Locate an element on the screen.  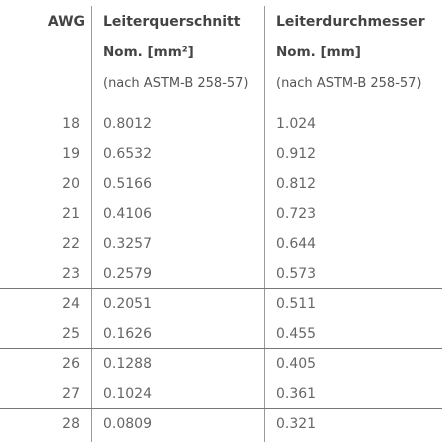
cell: 0.511 is located at coordinates (296, 304).